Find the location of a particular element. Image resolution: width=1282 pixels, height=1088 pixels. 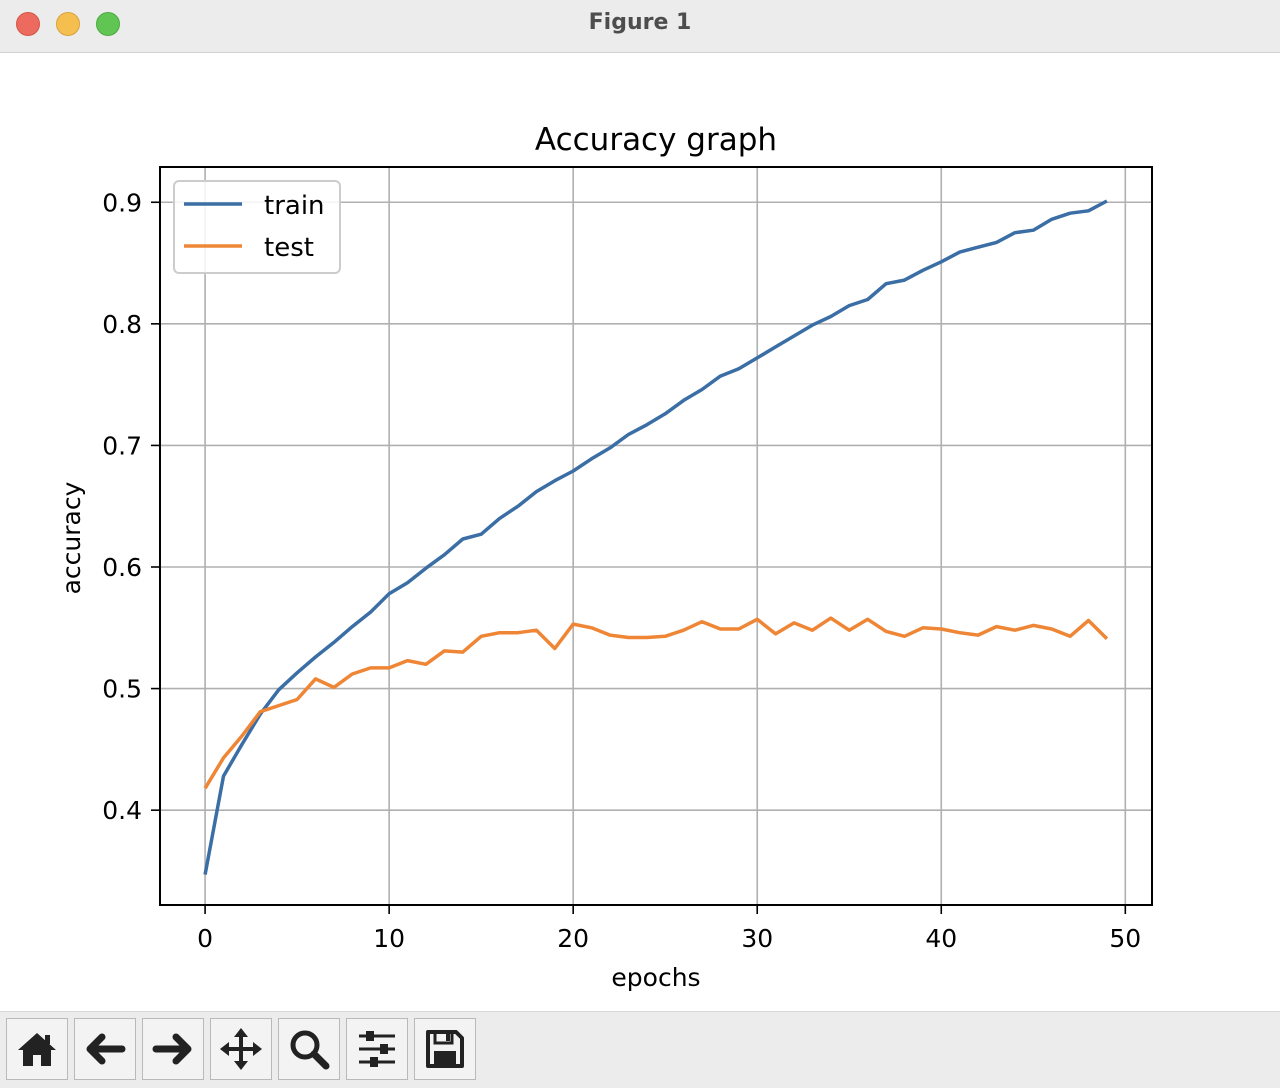

y-tick-label: 0.7 is located at coordinates (122, 445).